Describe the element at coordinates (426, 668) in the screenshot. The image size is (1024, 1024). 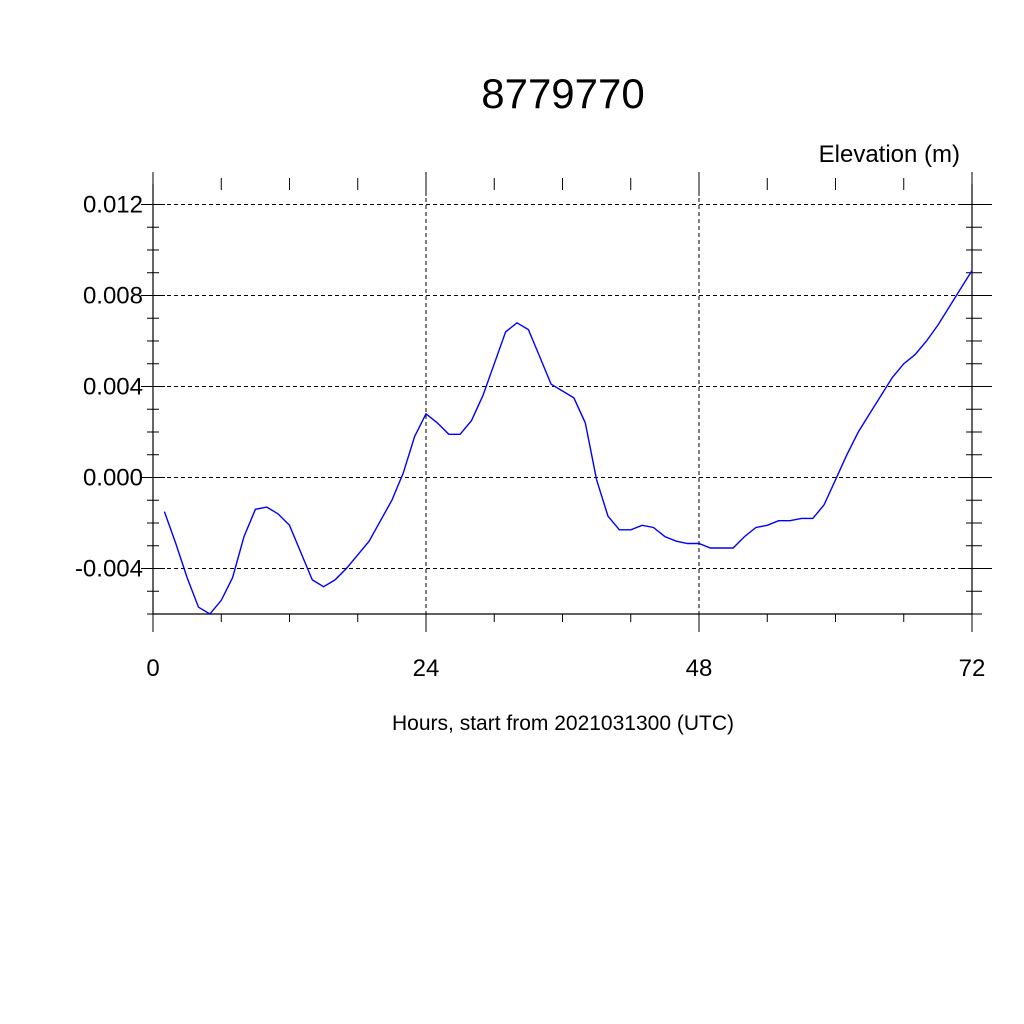
I see `x-tick-label: 24` at that location.